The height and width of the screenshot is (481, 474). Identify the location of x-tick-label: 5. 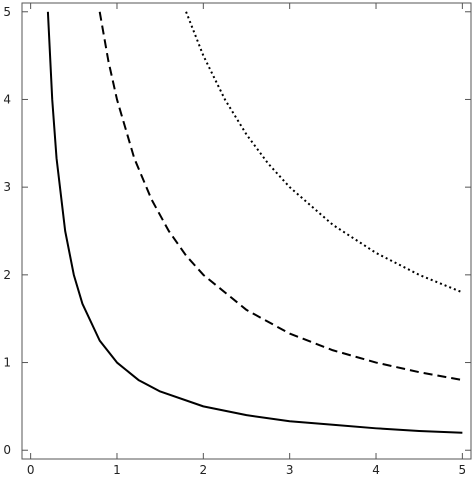
(463, 470).